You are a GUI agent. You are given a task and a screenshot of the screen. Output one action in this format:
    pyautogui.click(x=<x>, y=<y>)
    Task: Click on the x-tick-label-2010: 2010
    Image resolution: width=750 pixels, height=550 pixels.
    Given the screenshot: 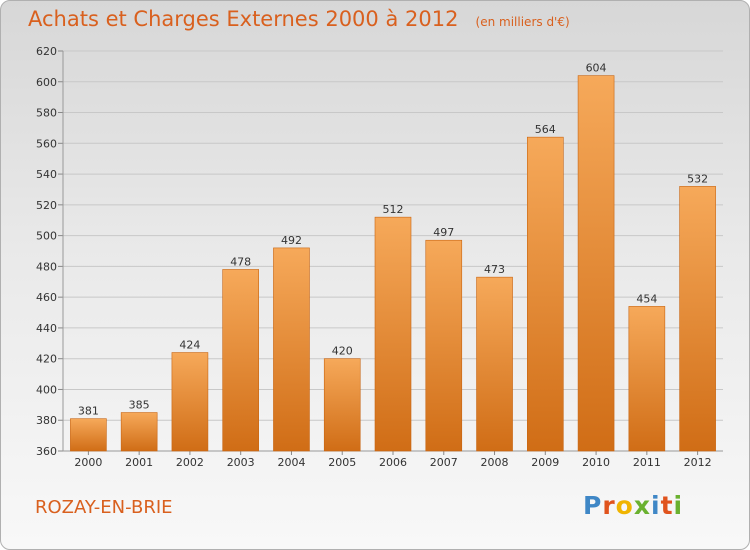 What is the action you would take?
    pyautogui.click(x=596, y=462)
    